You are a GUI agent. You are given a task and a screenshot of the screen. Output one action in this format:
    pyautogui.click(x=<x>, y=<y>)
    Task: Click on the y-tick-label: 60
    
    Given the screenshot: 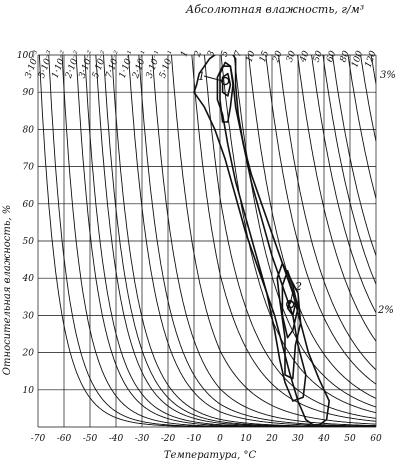 What is the action you would take?
    pyautogui.click(x=29, y=205)
    